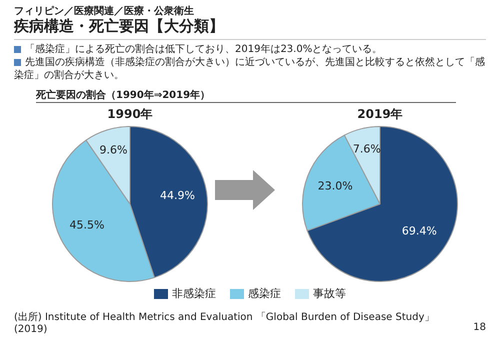 Image resolution: width=500 pixels, height=346 pixels. Describe the element at coordinates (204, 49) in the screenshot. I see `text: 「感染症」による死亡の割合は低下しており、2019年は23.0%となっている。` at that location.